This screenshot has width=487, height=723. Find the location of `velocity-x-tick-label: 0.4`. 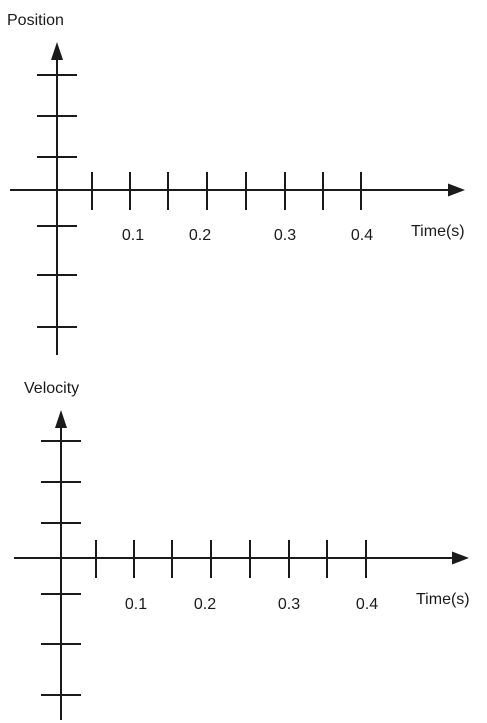

velocity-x-tick-label: 0.4 is located at coordinates (367, 604).